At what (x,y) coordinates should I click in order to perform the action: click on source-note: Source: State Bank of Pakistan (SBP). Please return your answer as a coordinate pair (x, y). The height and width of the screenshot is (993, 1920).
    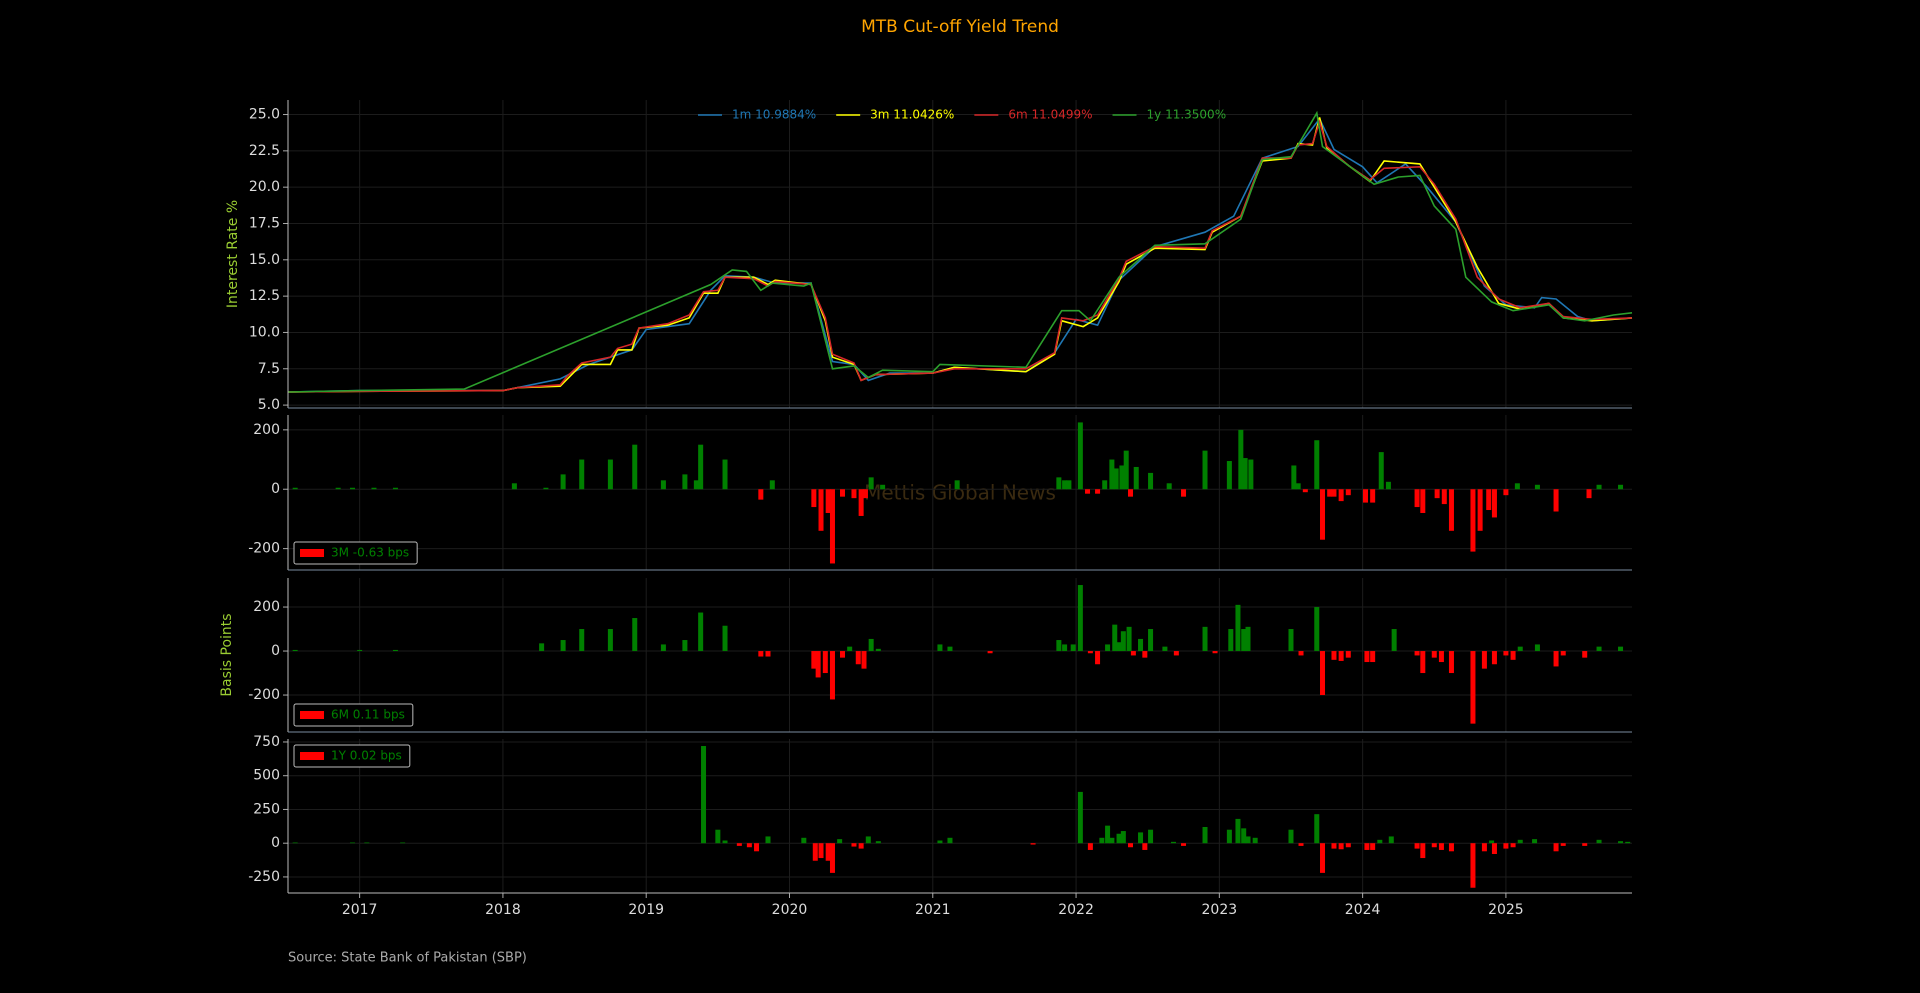
    Looking at the image, I should click on (407, 958).